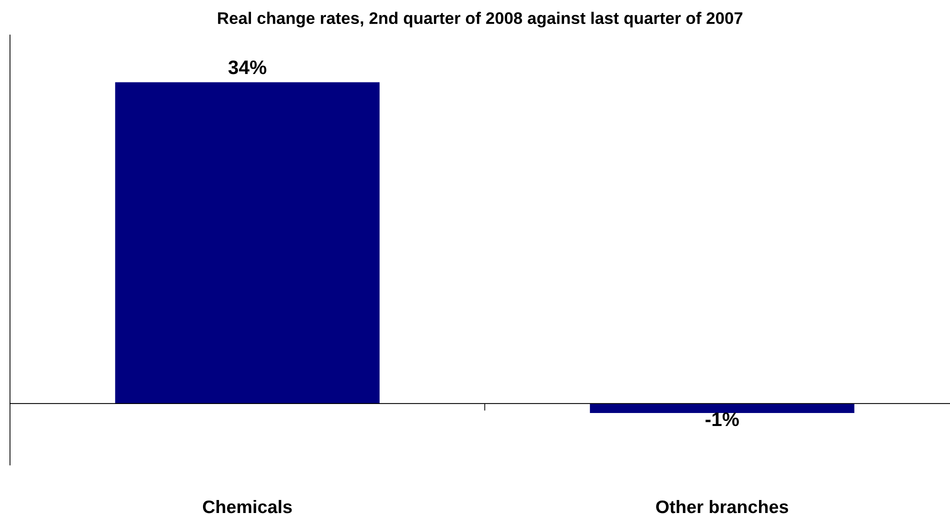 The height and width of the screenshot is (515, 950). What do you see at coordinates (247, 507) in the screenshot?
I see `x-tick-label: Chemicals` at bounding box center [247, 507].